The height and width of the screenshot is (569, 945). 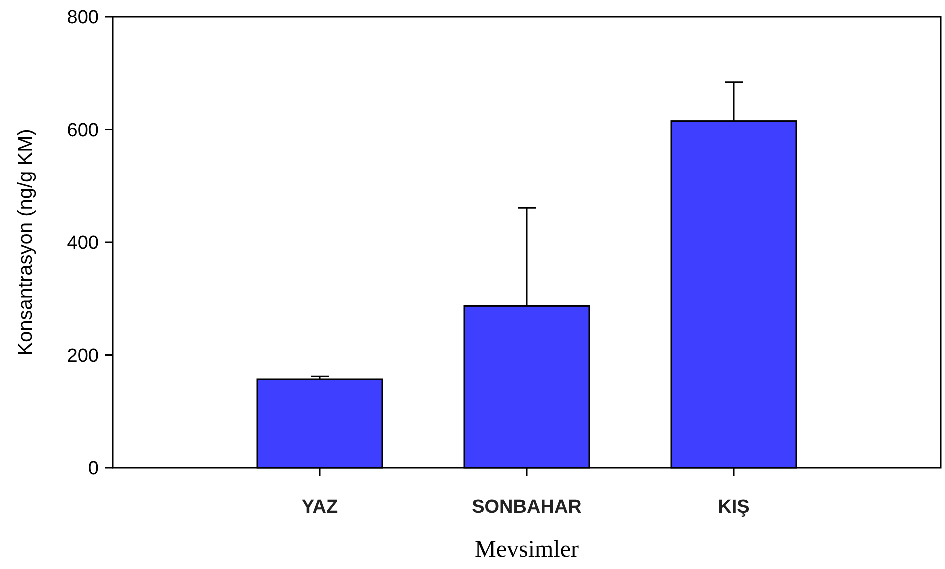 I want to click on y-tick-label: 800, so click(x=83, y=18).